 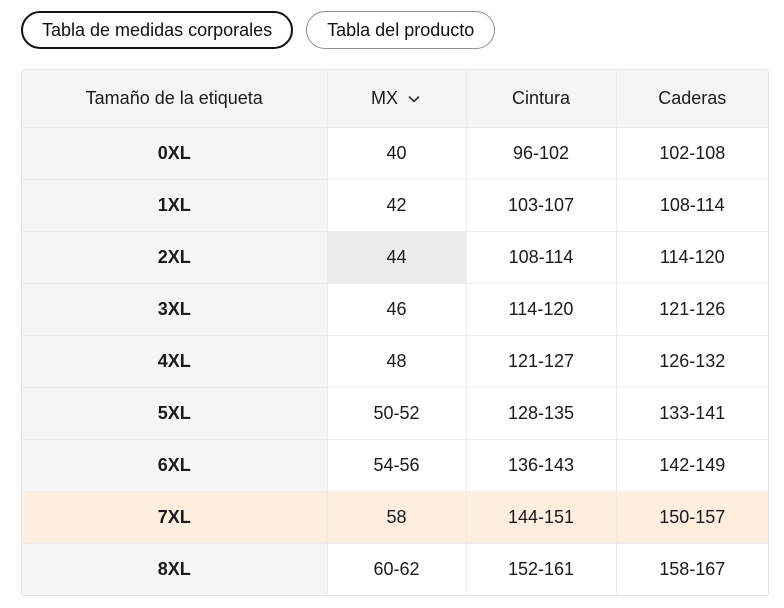 What do you see at coordinates (692, 413) in the screenshot?
I see `cell-hips: 133-141` at bounding box center [692, 413].